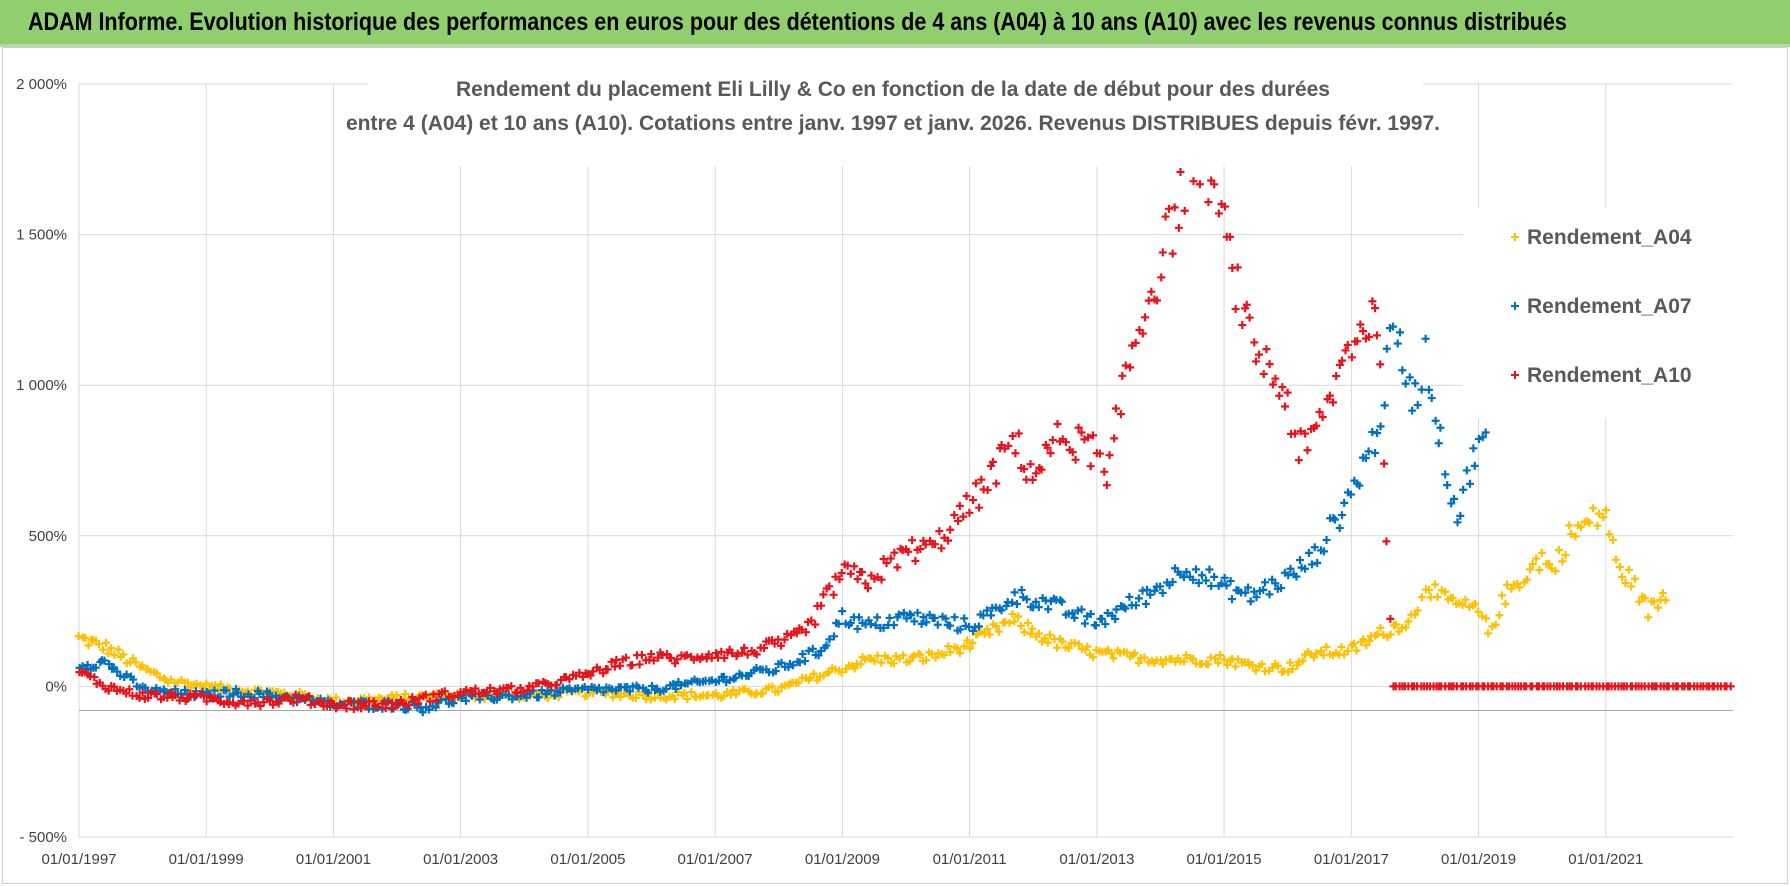  What do you see at coordinates (1351, 859) in the screenshot?
I see `x-tick-label: 01/01/2017` at bounding box center [1351, 859].